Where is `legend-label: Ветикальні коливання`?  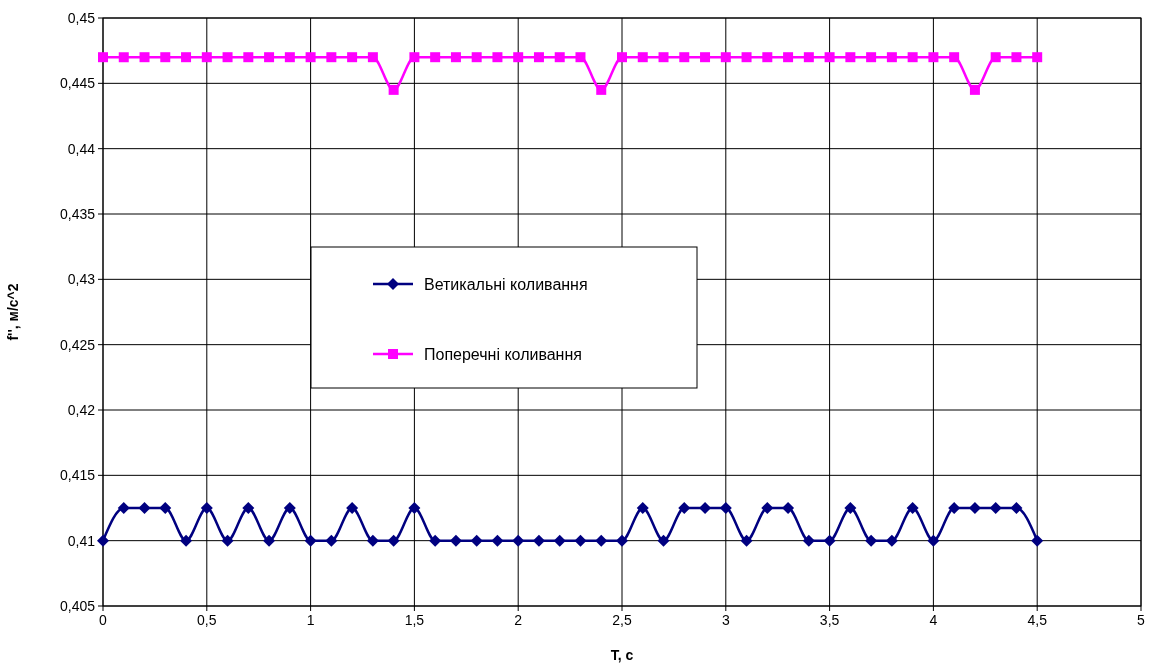
legend-label: Ветикальні коливання is located at coordinates (506, 284).